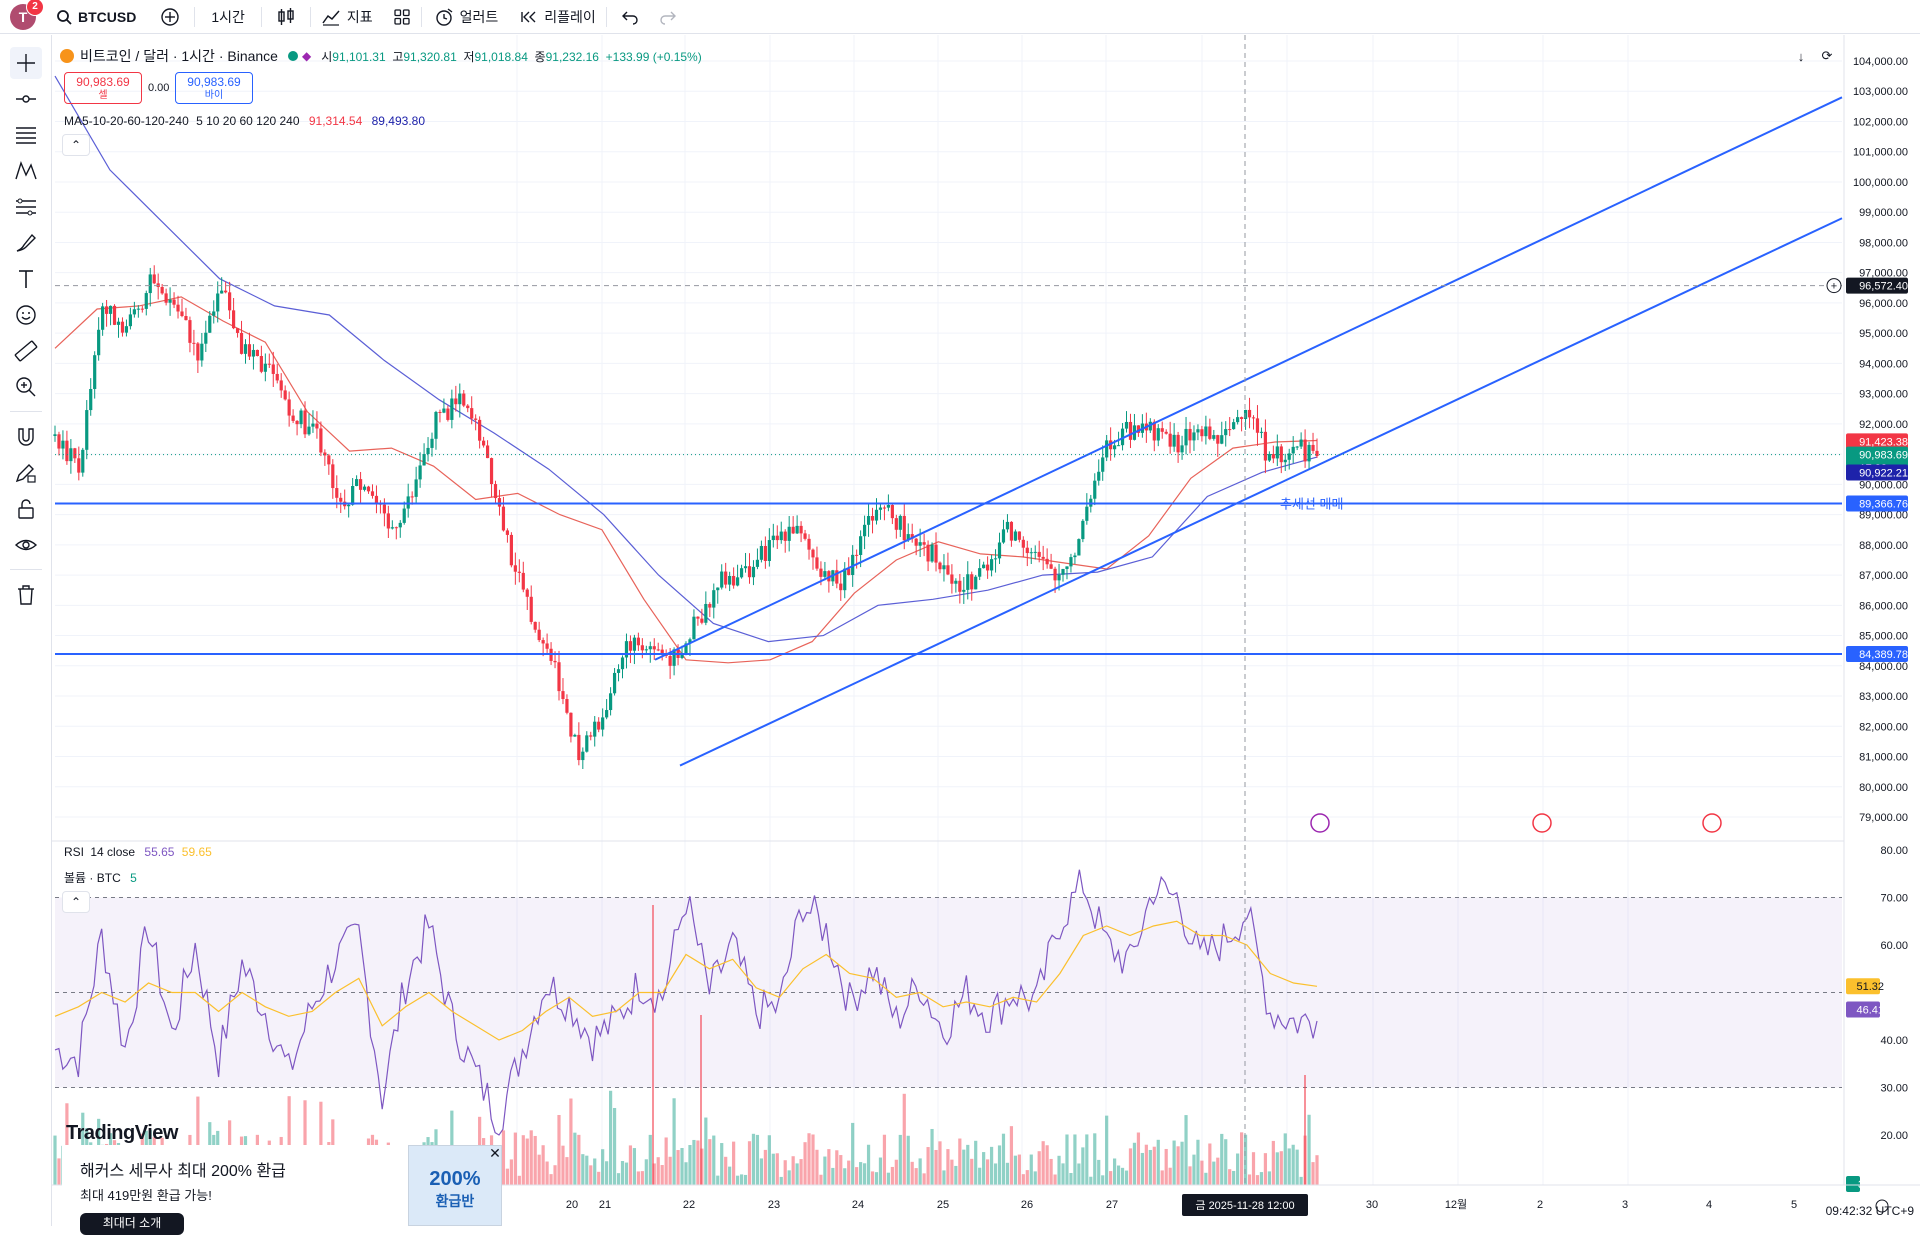 The height and width of the screenshot is (1235, 1920). Describe the element at coordinates (1853, 1184) in the screenshot. I see `volume-tag-bg` at that location.